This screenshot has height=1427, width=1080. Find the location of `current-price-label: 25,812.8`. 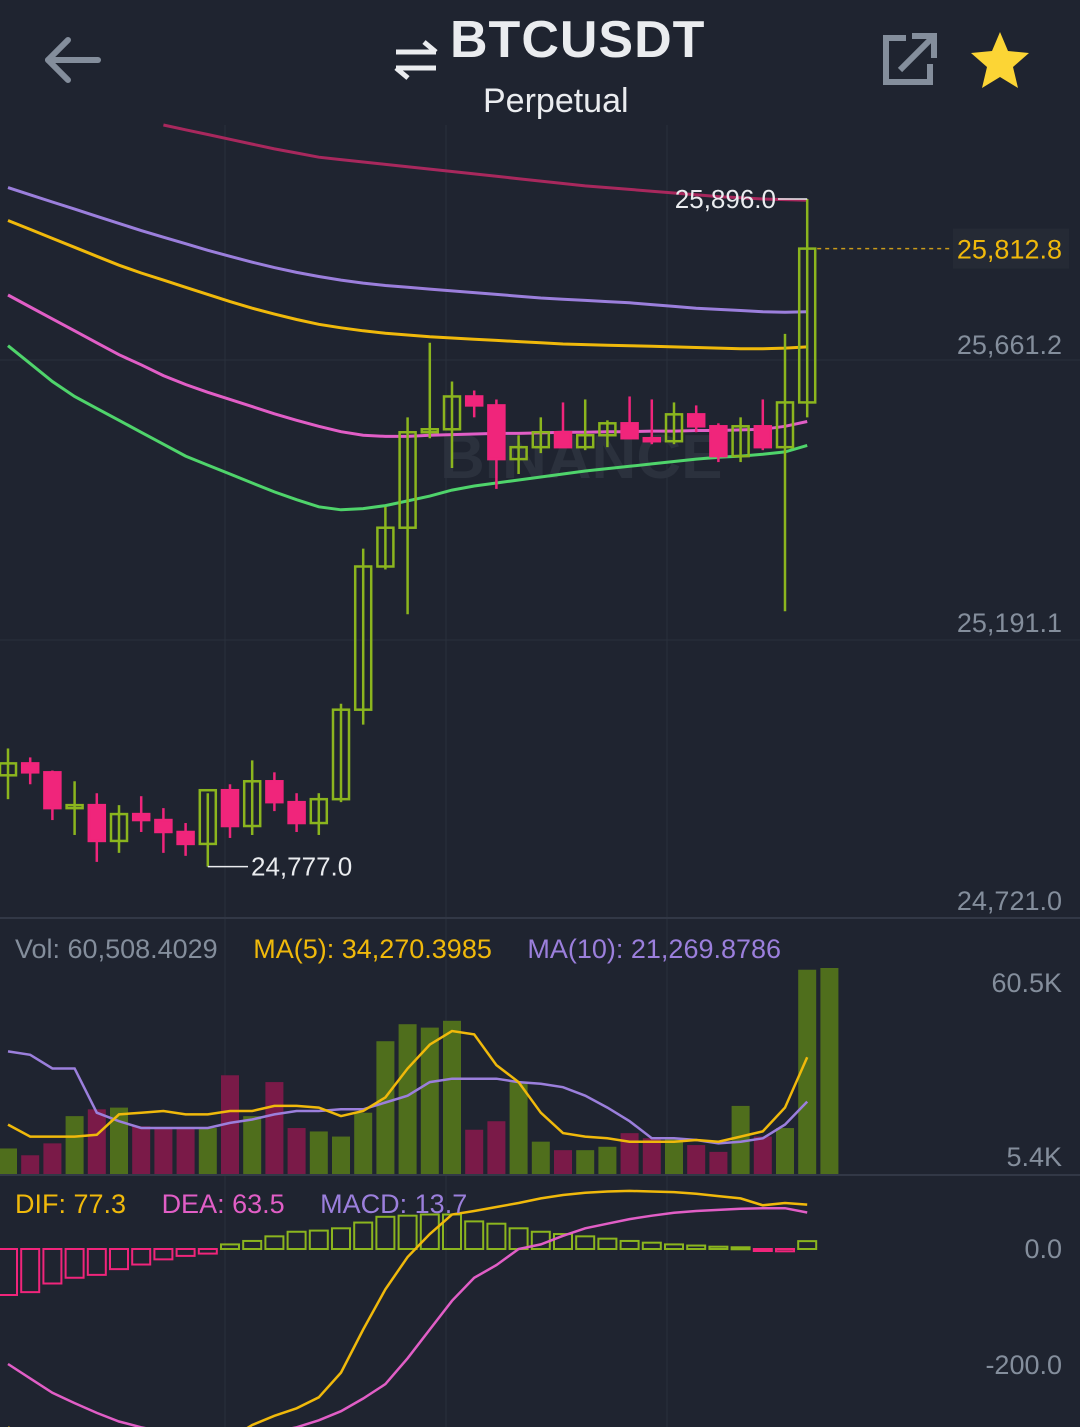

current-price-label: 25,812.8 is located at coordinates (1009, 250).